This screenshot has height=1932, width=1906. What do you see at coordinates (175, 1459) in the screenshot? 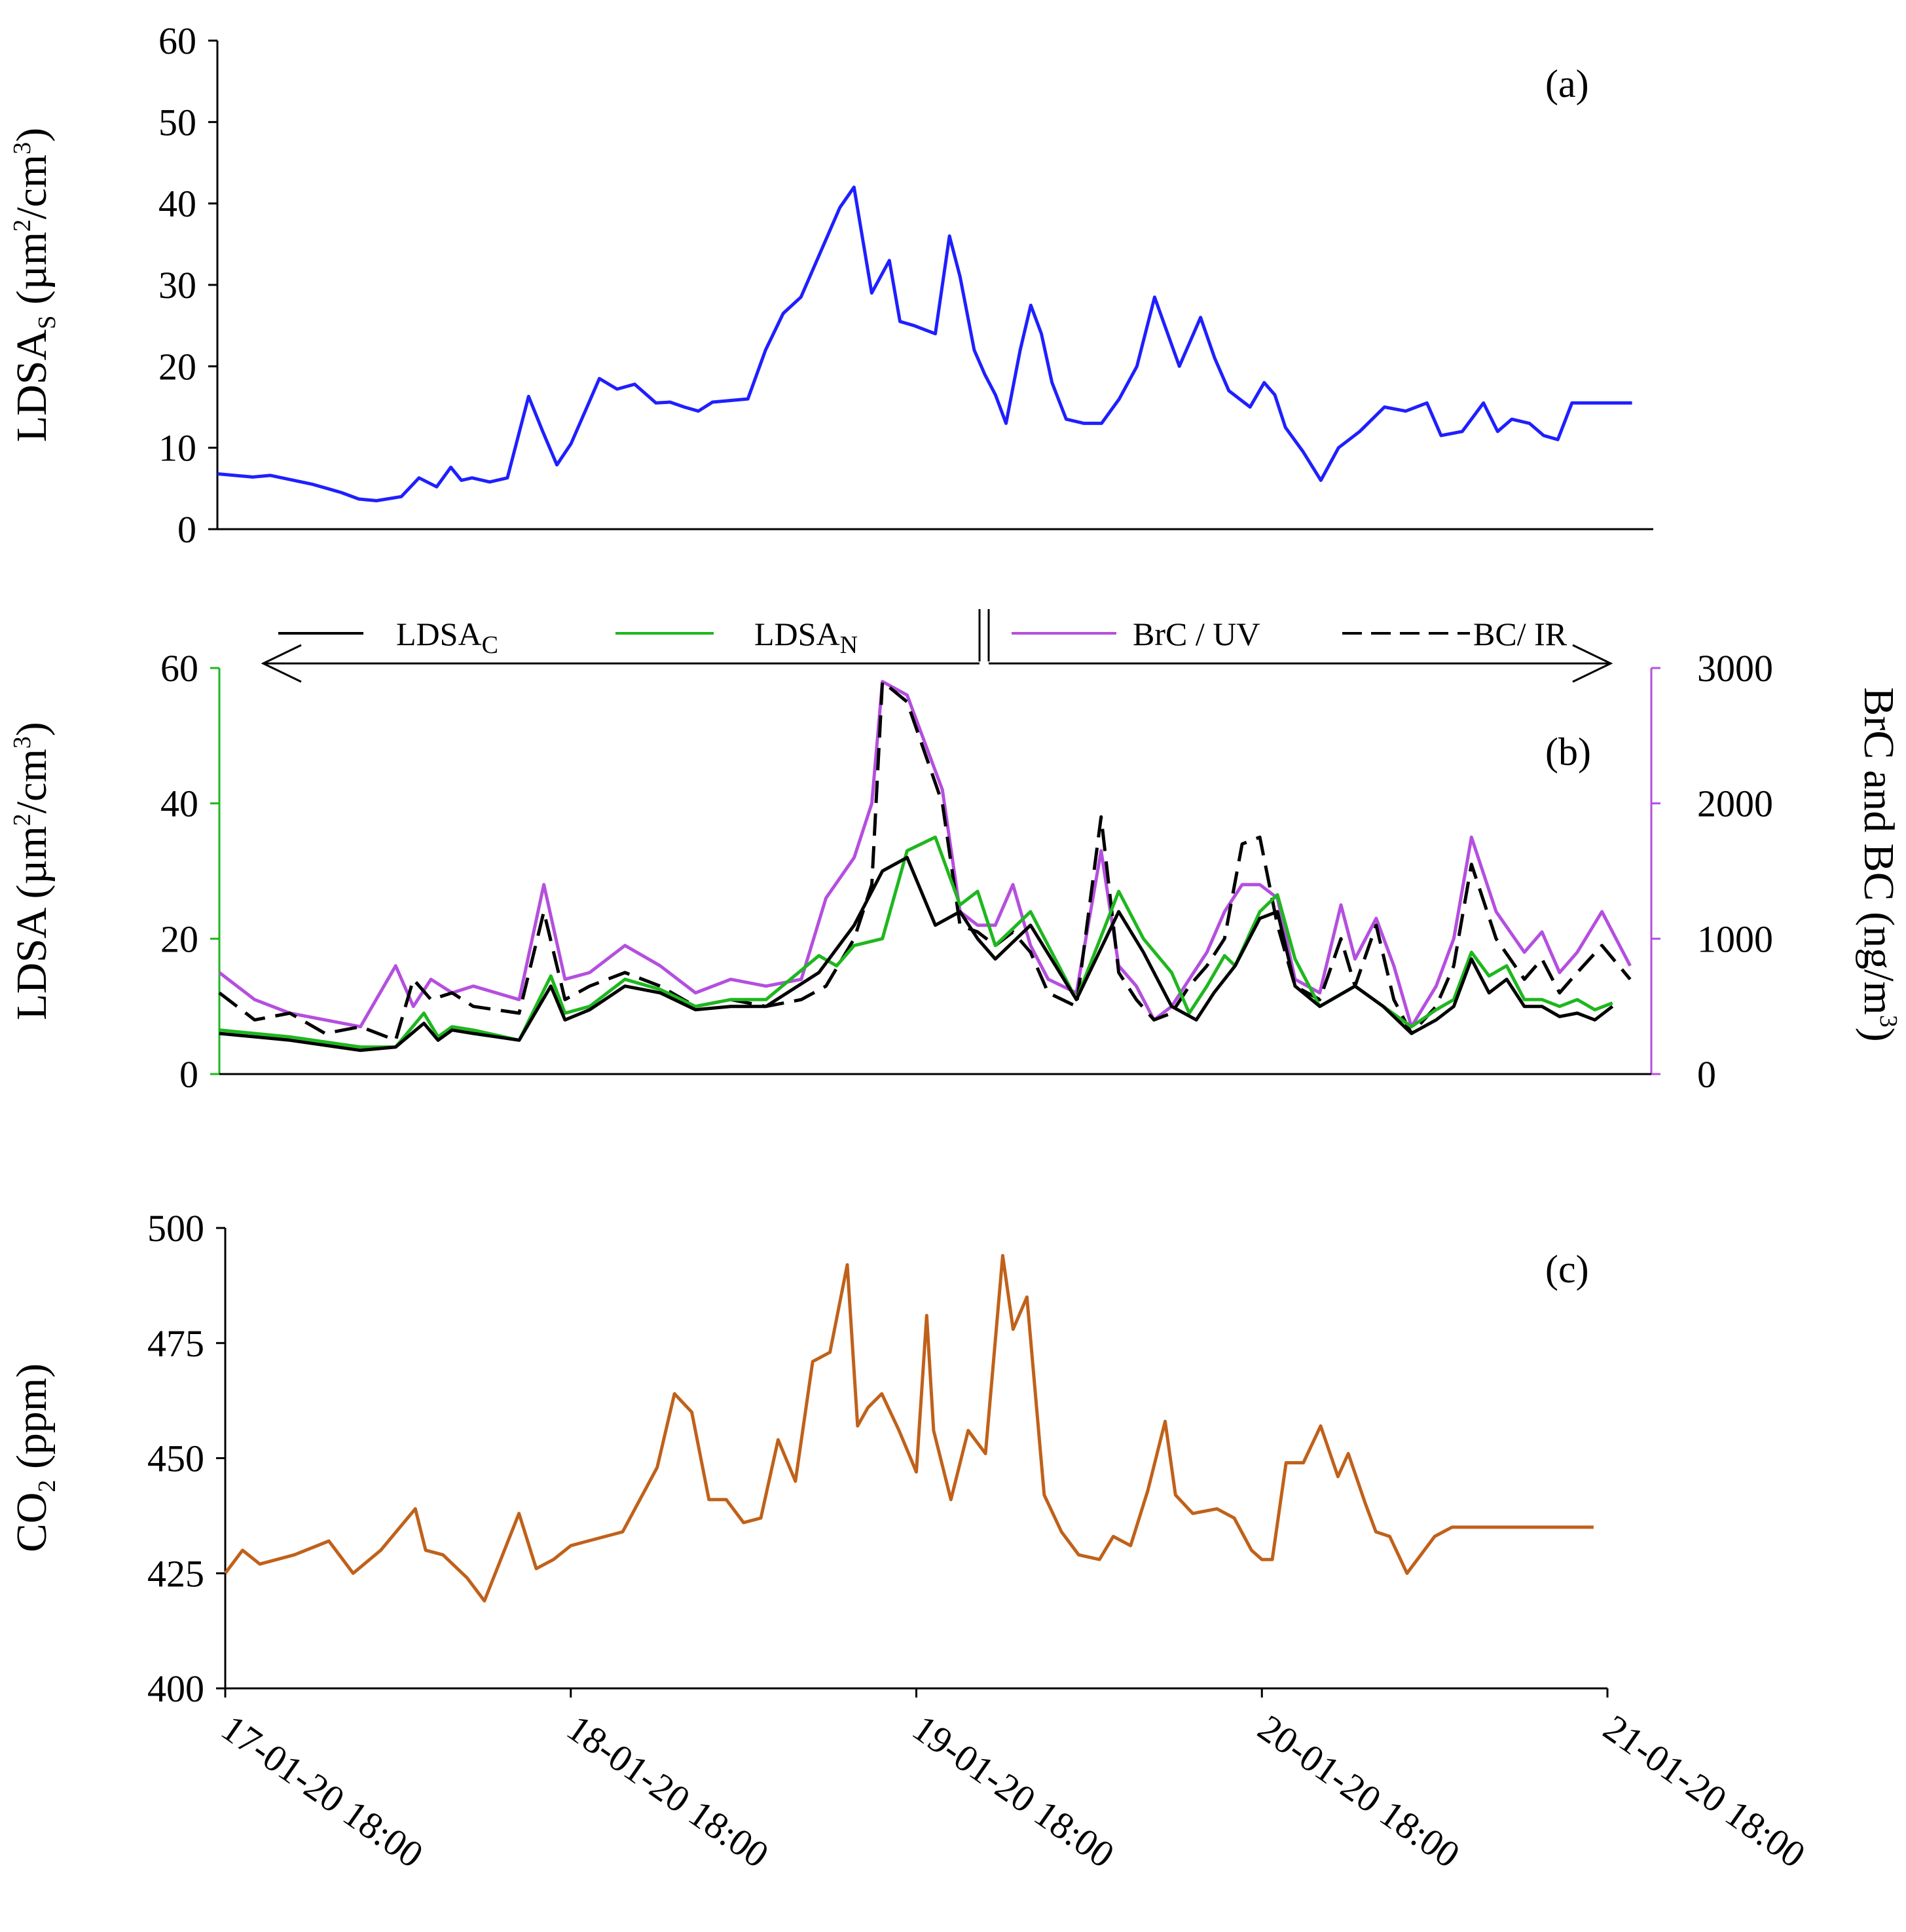
I see `y-tick-label: 450` at bounding box center [175, 1459].